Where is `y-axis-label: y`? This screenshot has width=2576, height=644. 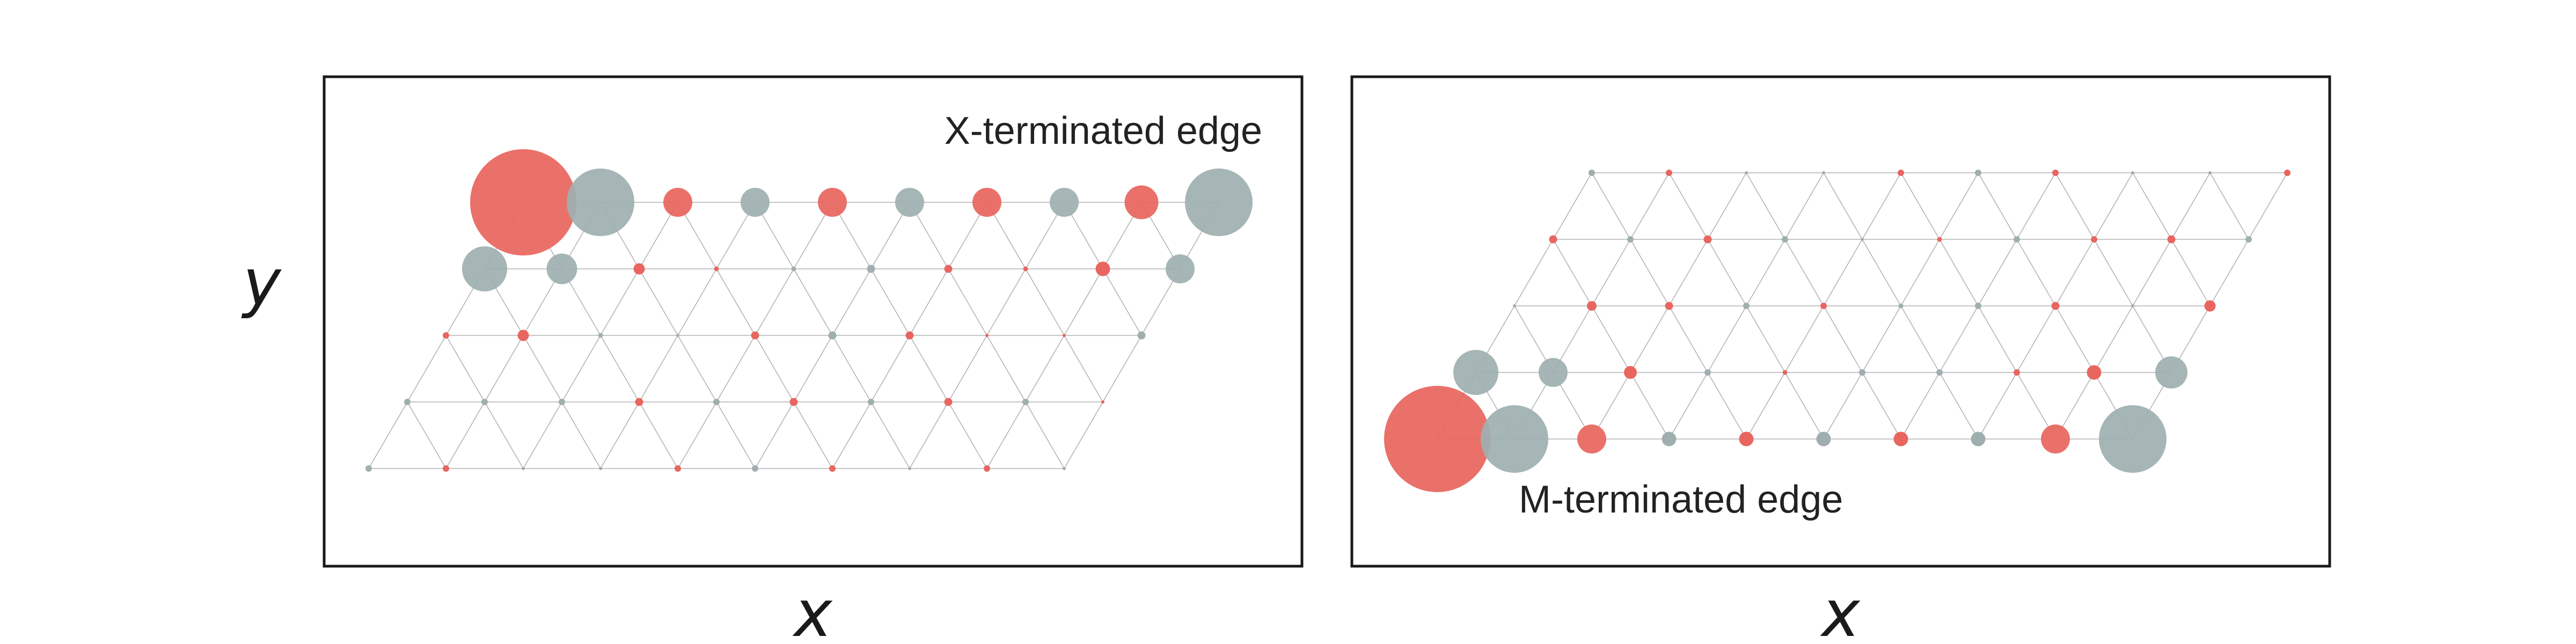 y-axis-label: y is located at coordinates (261, 283).